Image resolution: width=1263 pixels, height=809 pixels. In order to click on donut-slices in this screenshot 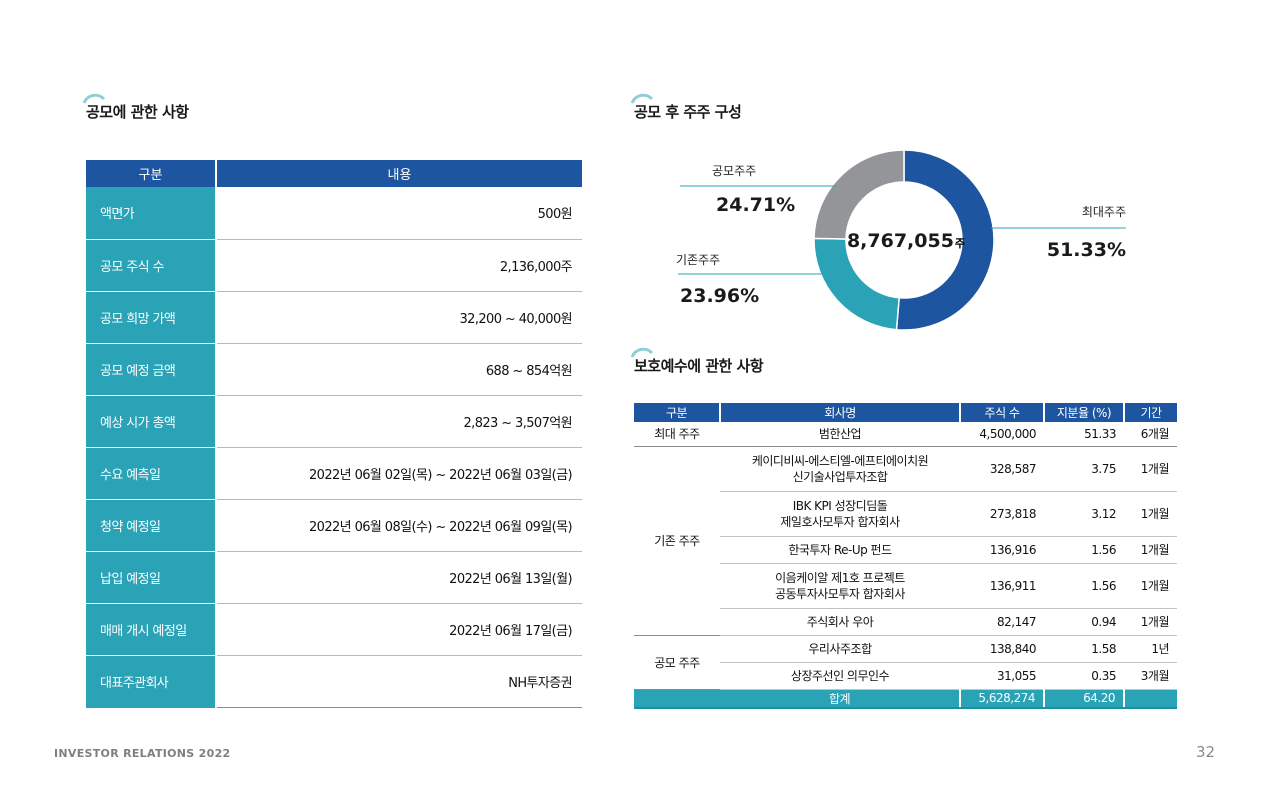, I will do `click(904, 240)`.